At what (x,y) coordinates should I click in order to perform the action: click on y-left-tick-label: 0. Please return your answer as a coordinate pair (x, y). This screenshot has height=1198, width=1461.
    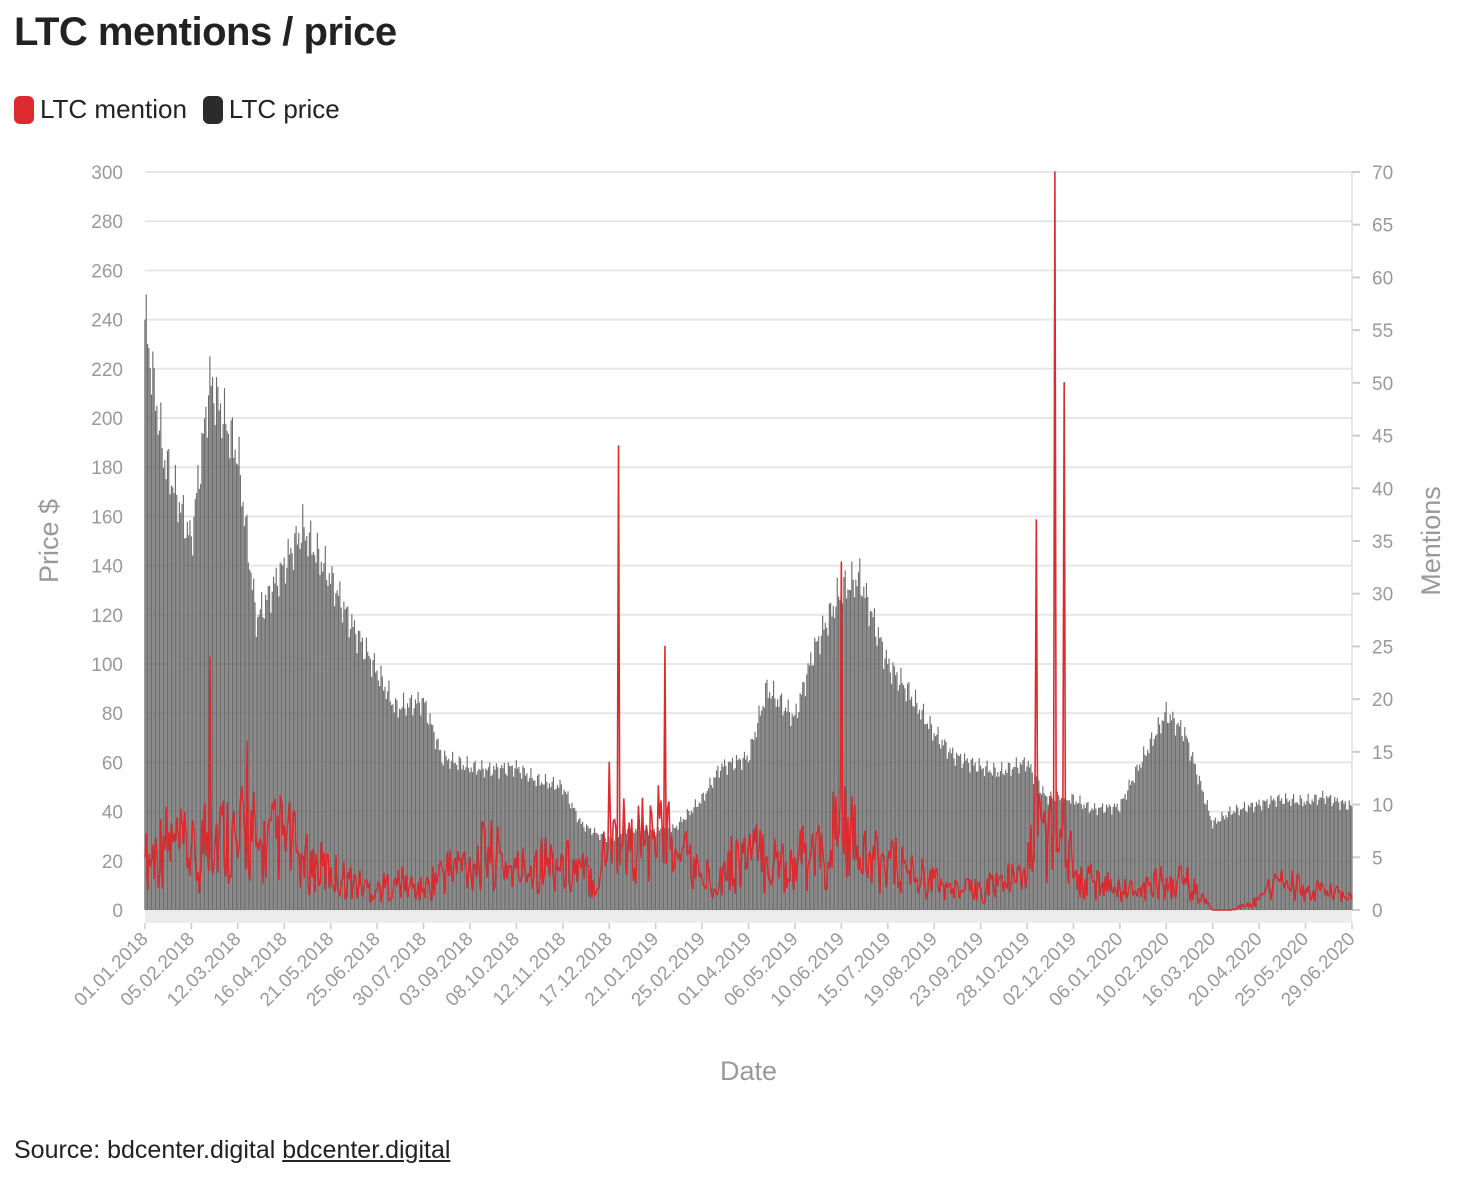
    Looking at the image, I should click on (117, 911).